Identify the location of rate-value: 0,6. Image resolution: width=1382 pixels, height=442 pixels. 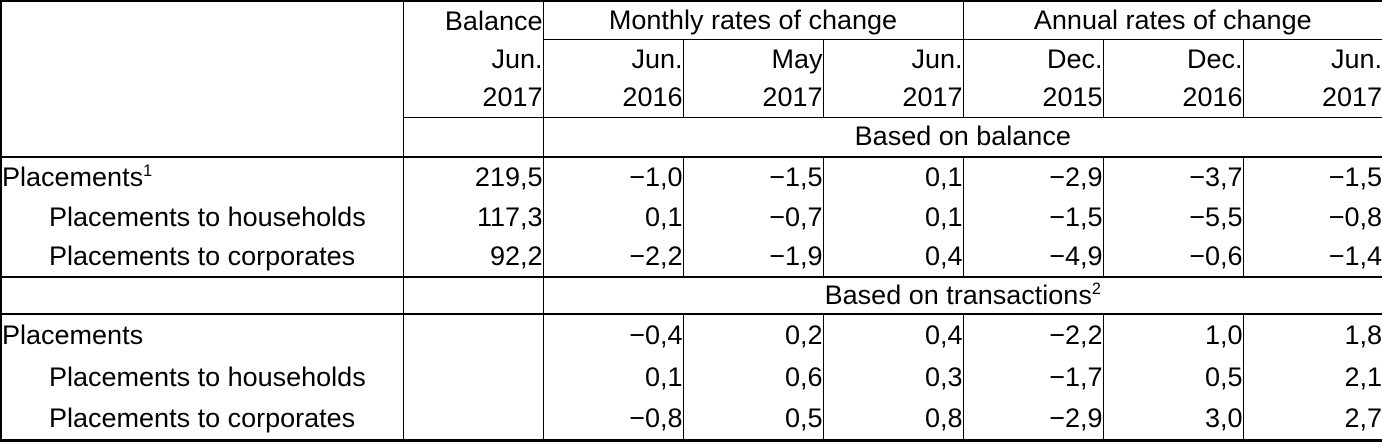
(753, 377).